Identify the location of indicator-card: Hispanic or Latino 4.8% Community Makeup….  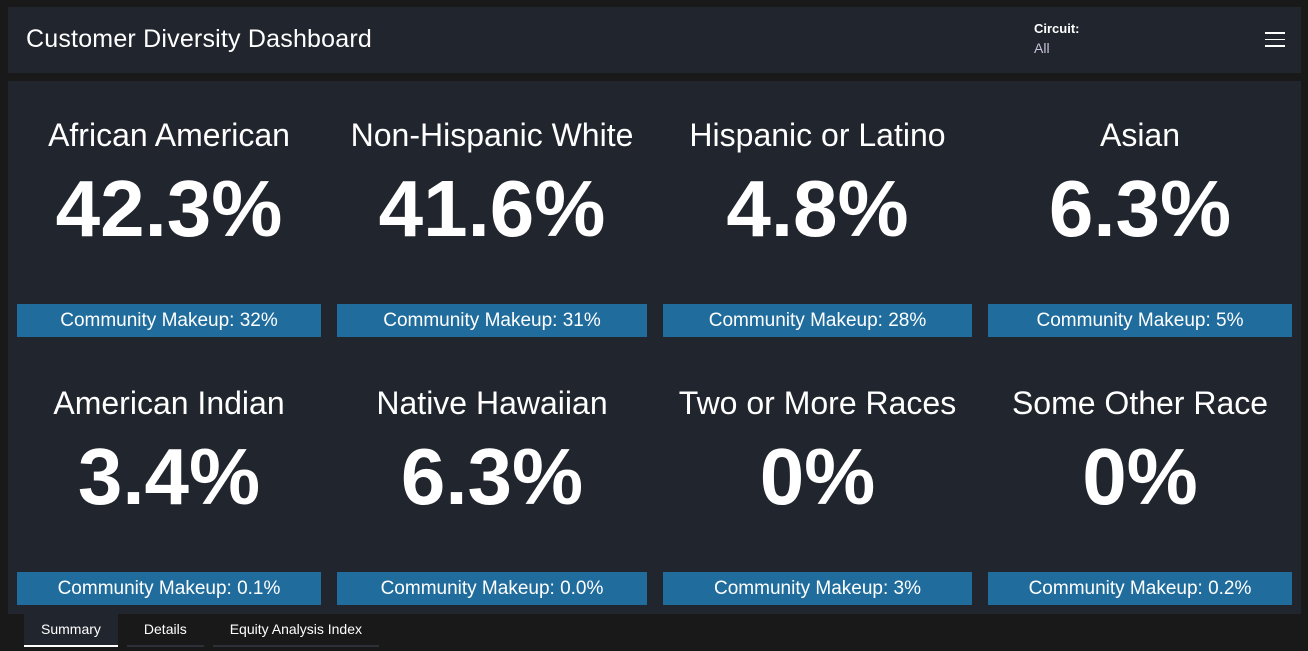
(817, 215).